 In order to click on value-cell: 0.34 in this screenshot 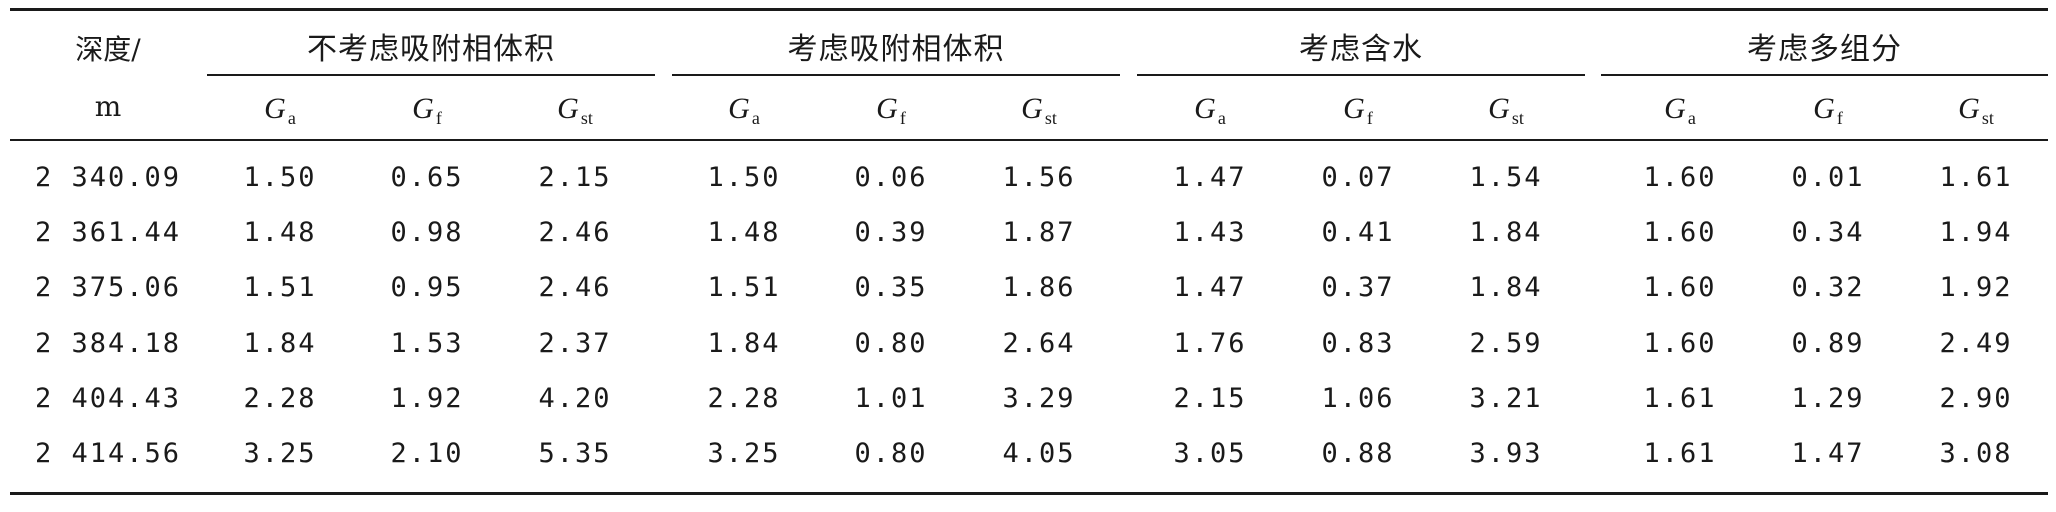, I will do `click(1828, 232)`.